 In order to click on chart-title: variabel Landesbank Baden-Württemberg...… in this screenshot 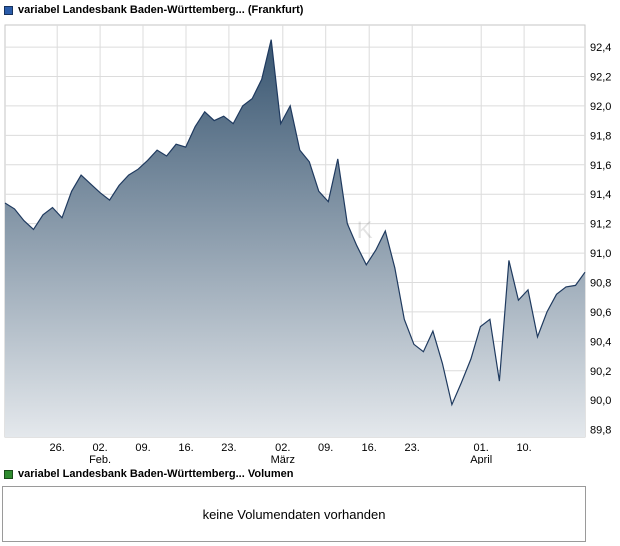, I will do `click(161, 10)`.